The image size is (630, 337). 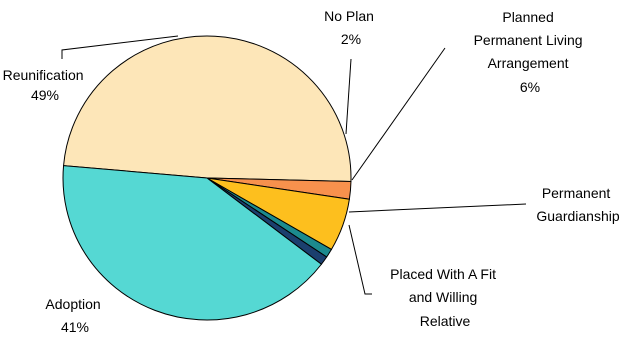 What do you see at coordinates (351, 39) in the screenshot?
I see `label-no-plan-value: 2%` at bounding box center [351, 39].